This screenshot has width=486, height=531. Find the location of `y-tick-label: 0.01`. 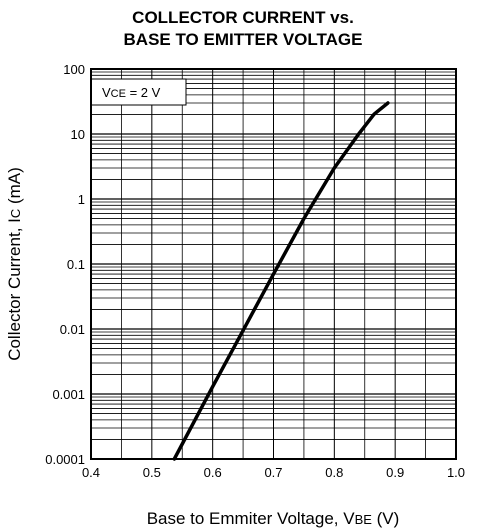

y-tick-label: 0.01 is located at coordinates (72, 329).